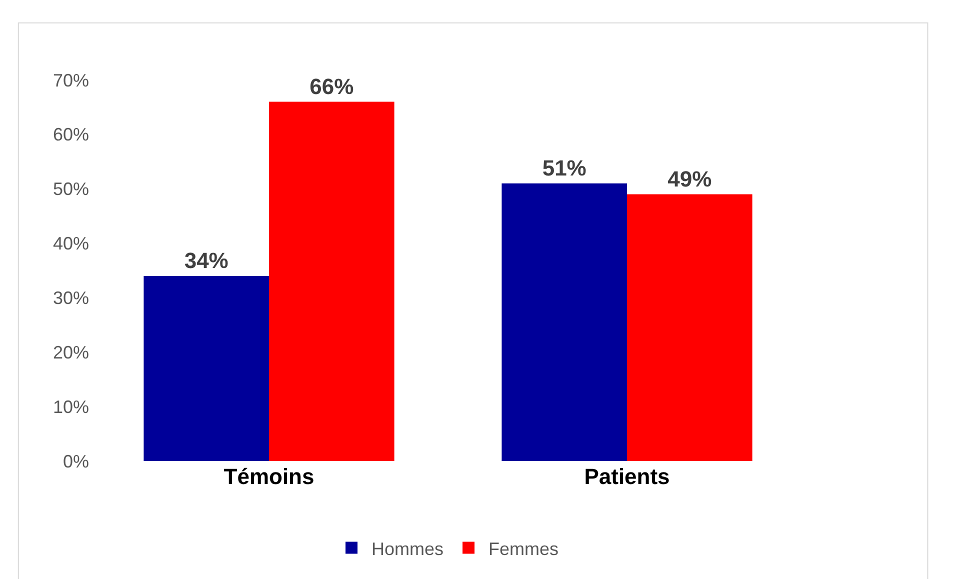  What do you see at coordinates (206, 260) in the screenshot?
I see `data-label: 34%` at bounding box center [206, 260].